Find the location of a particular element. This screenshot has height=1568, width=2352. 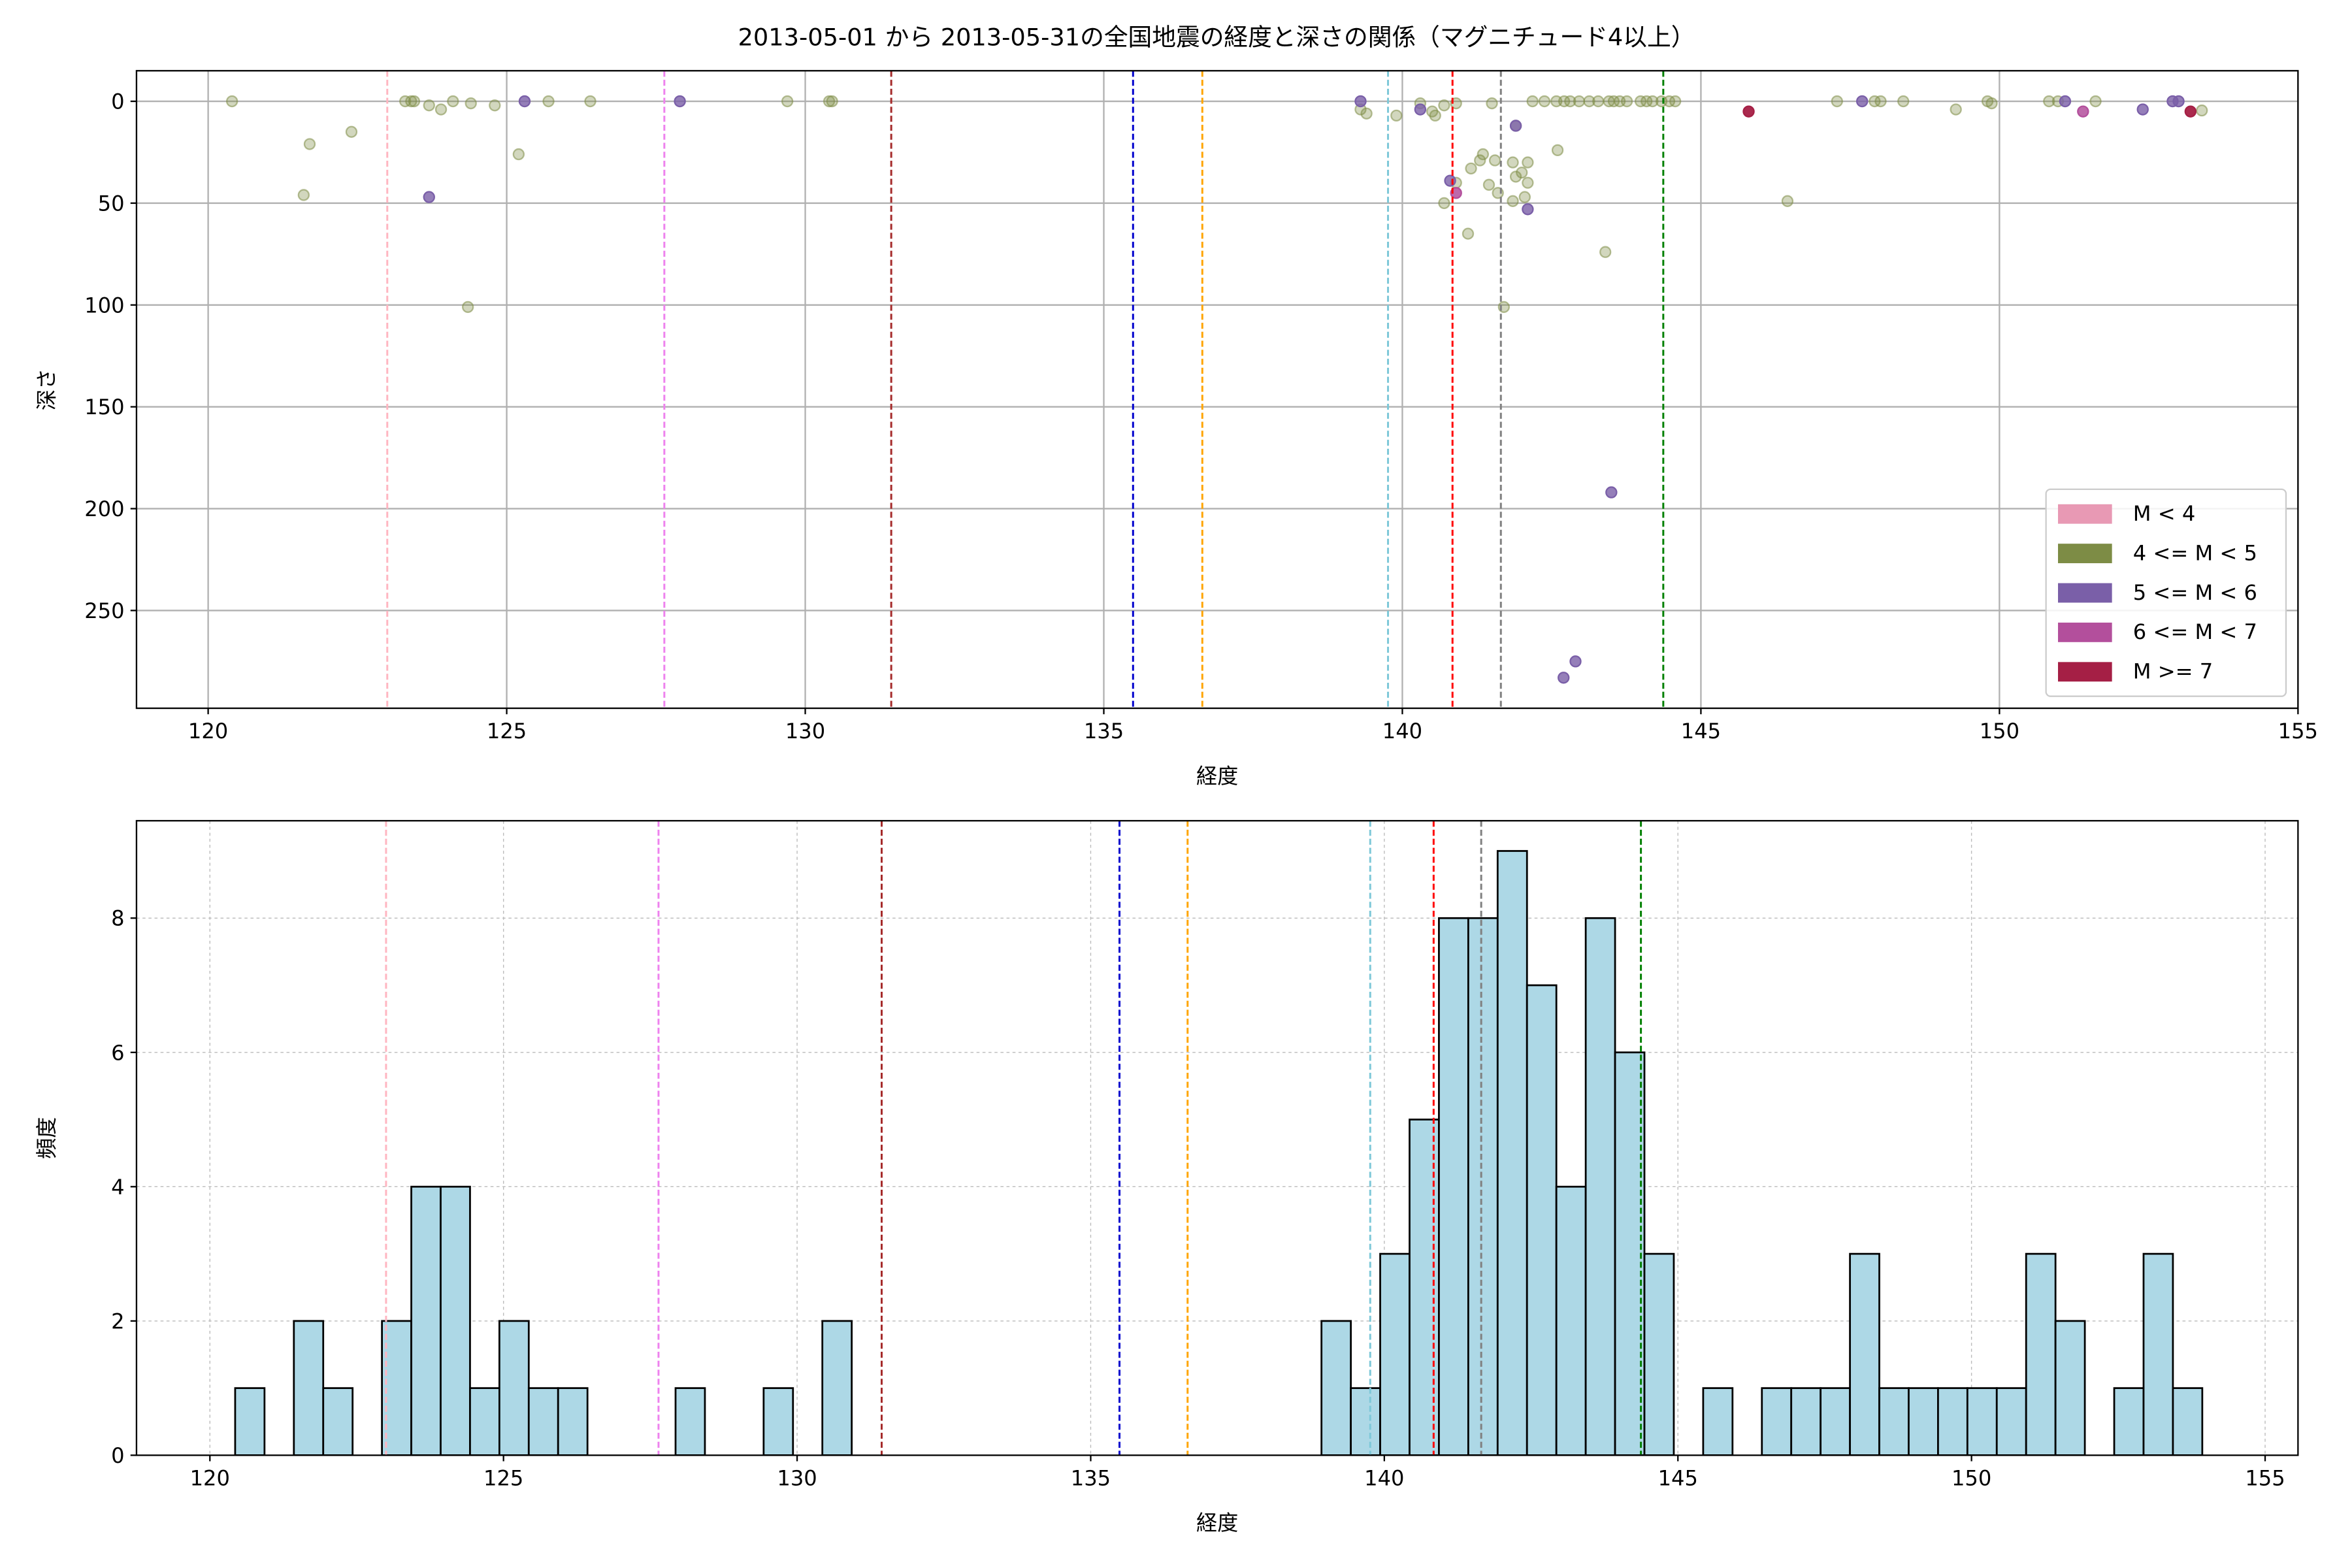

y-axis-label: 深さ is located at coordinates (47, 389).